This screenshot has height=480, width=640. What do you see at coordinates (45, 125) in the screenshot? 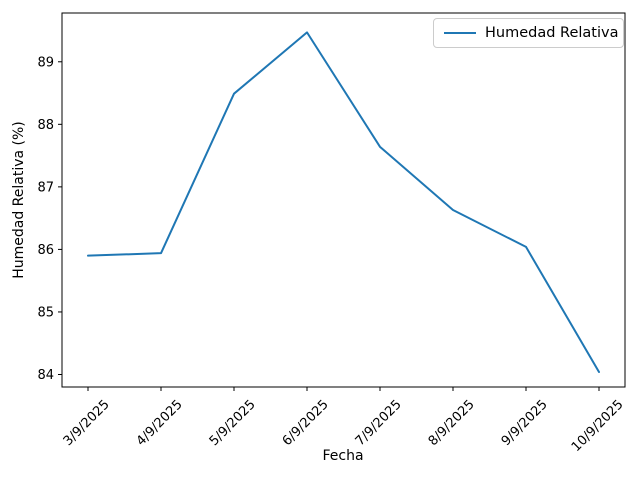
I see `y-tick-label: 88` at bounding box center [45, 125].